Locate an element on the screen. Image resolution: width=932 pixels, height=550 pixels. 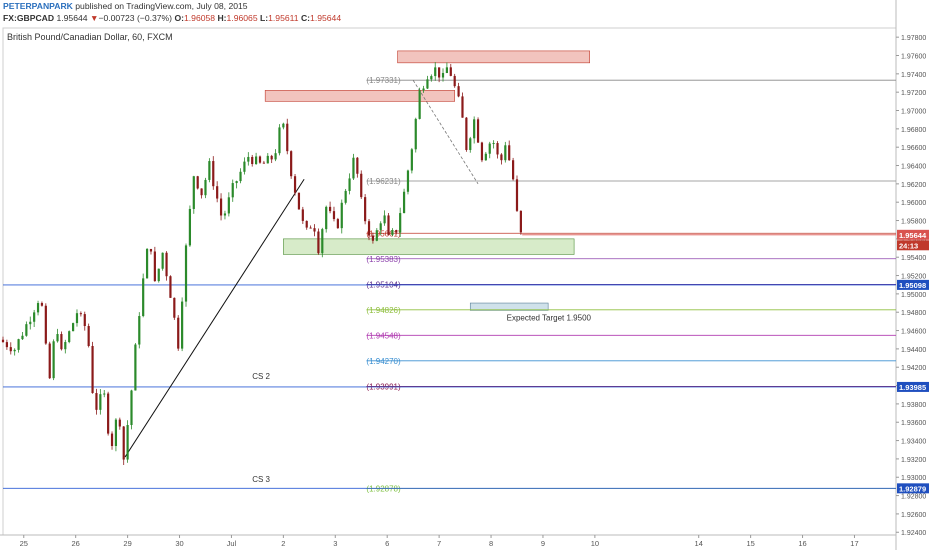
level-label: (1.96231) is located at coordinates (383, 181).